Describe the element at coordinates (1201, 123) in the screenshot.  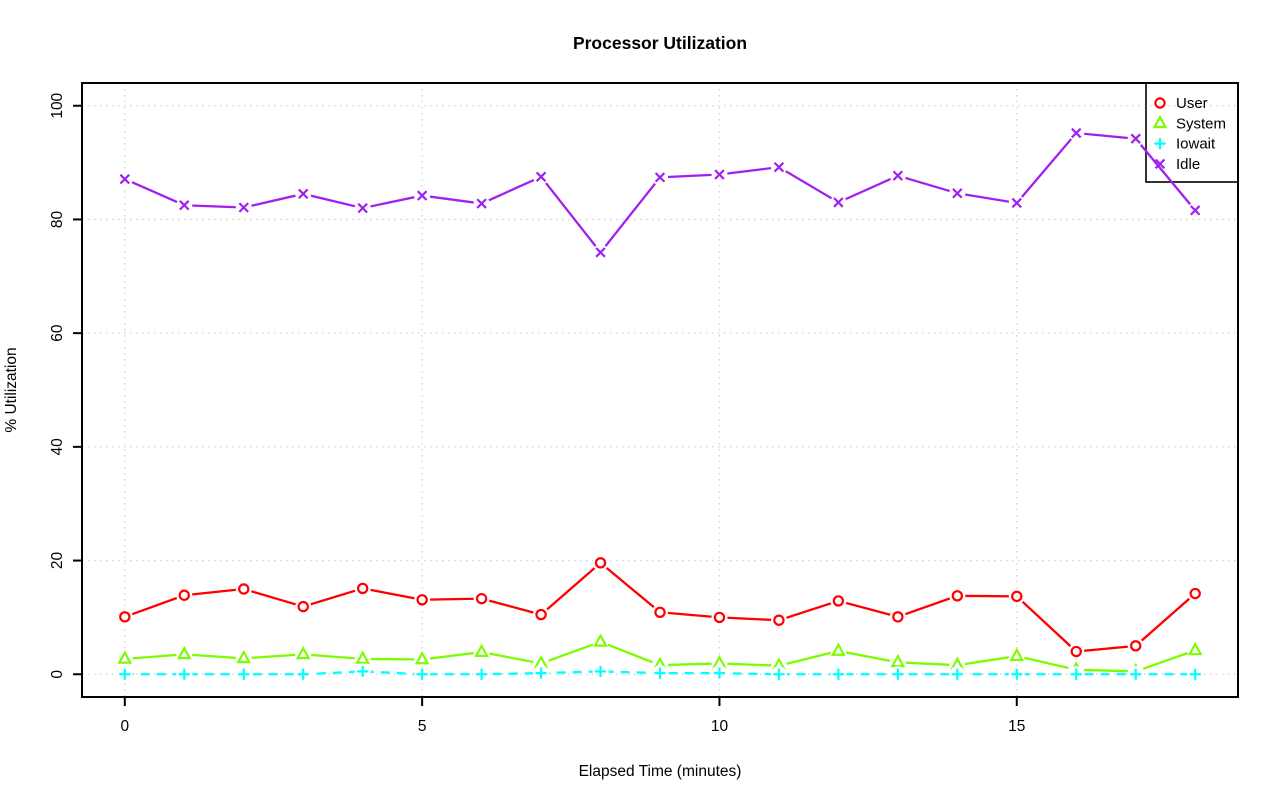
I see `legend-label: System` at that location.